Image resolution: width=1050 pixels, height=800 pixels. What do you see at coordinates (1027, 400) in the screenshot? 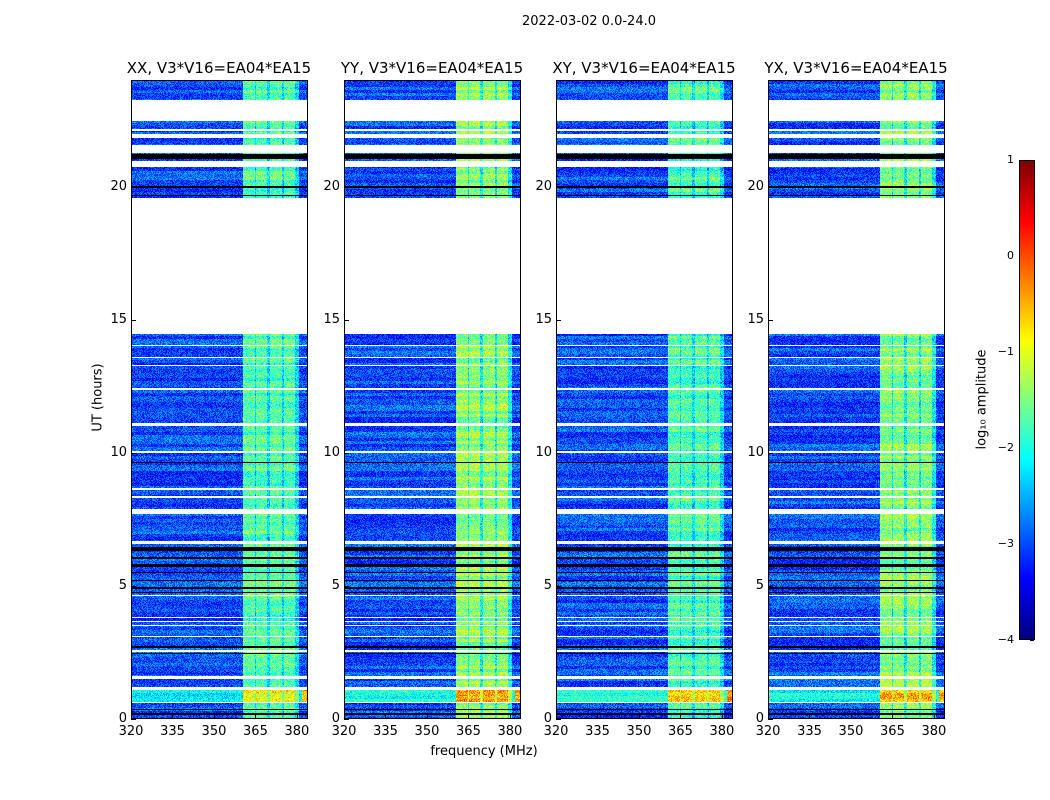
I see `colorbar` at bounding box center [1027, 400].